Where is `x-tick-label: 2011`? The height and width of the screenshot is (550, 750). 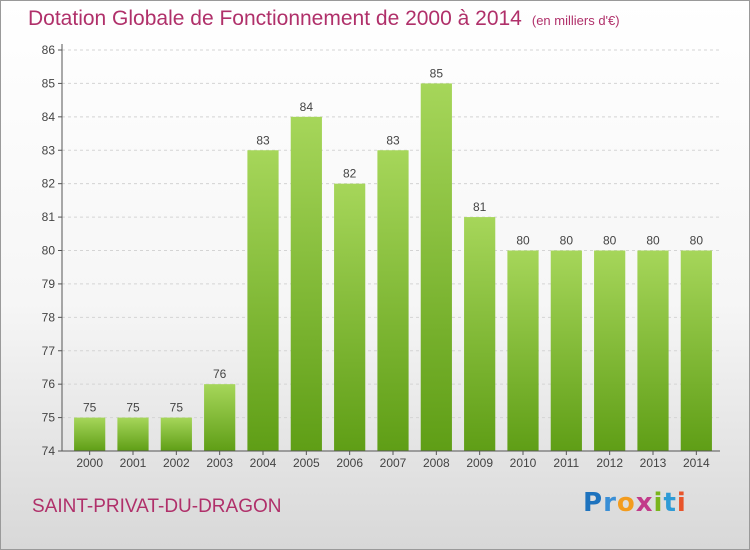
x-tick-label: 2011 is located at coordinates (566, 463).